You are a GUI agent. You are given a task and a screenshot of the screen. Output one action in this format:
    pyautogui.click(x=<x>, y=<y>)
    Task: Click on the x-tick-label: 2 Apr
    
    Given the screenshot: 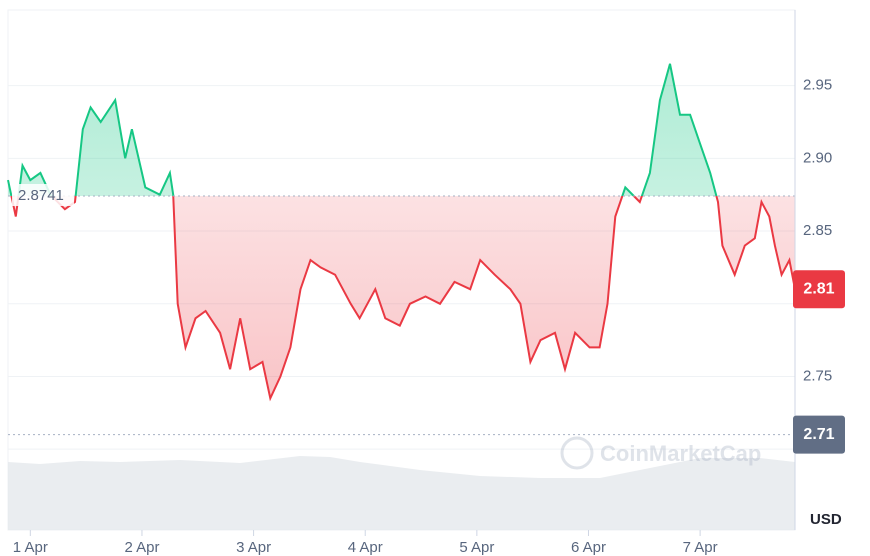 What is the action you would take?
    pyautogui.click(x=141, y=547)
    